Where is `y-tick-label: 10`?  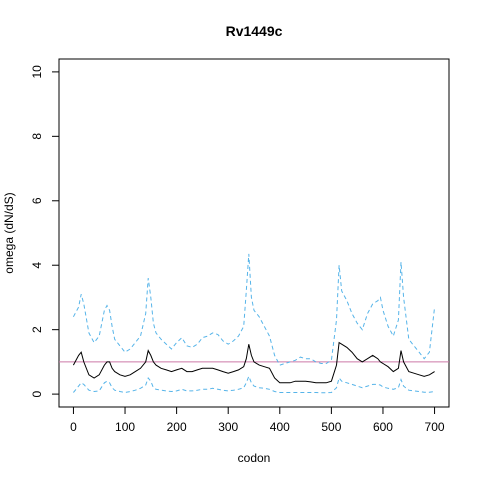
y-tick-label: 10 is located at coordinates (37, 72).